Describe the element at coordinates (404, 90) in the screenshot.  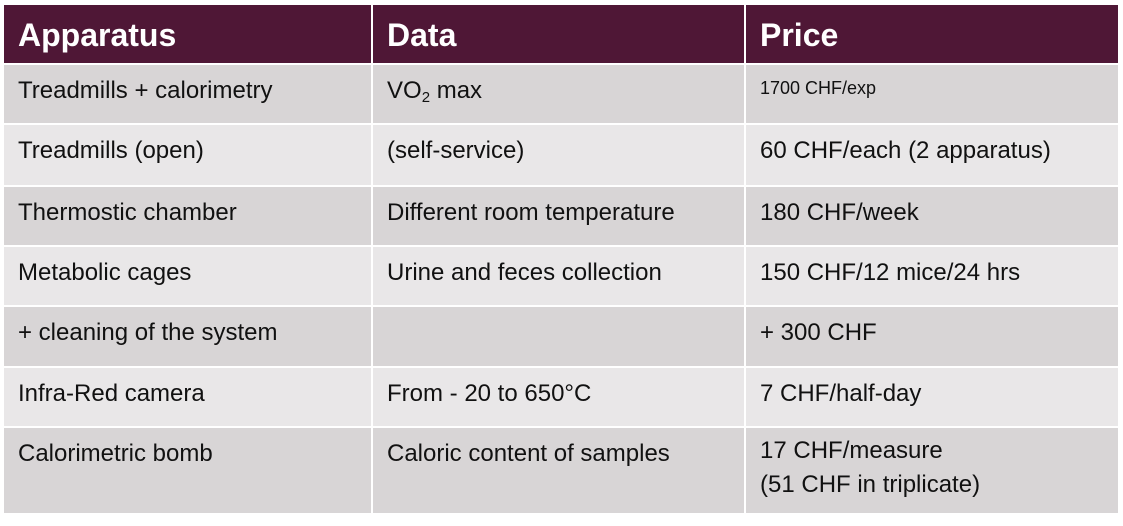
I see `cell-text: VO` at that location.